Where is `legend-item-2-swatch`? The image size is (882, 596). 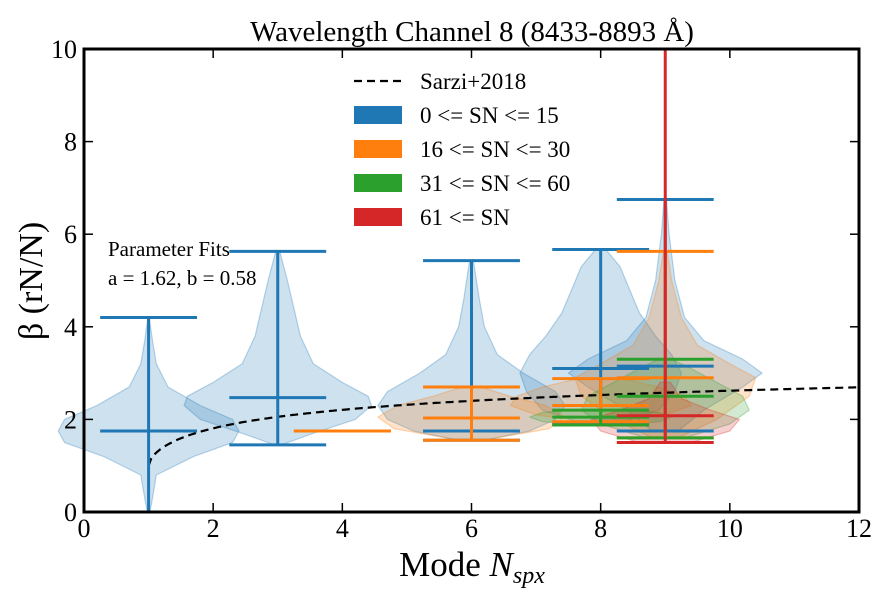
legend-item-2-swatch is located at coordinates (378, 115).